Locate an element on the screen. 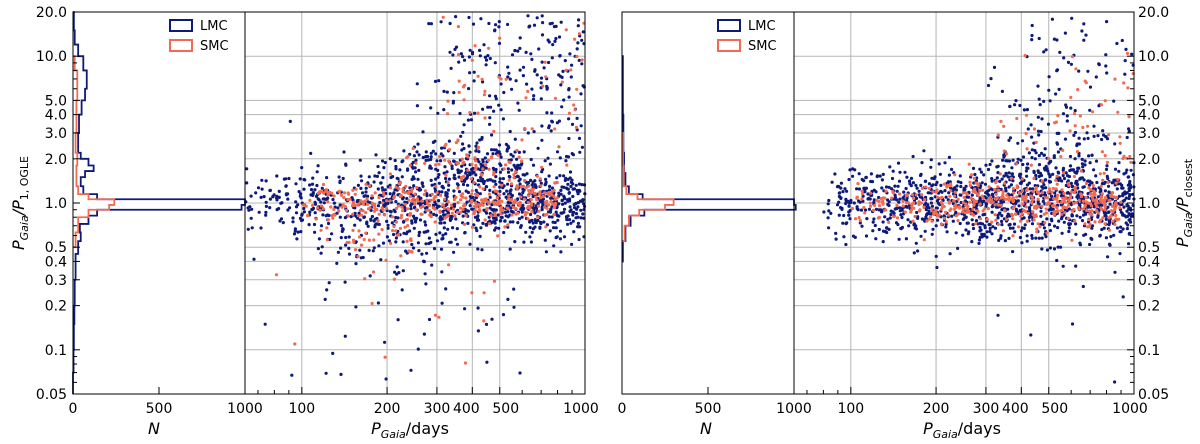 The image size is (1200, 444). histogram-smc is located at coordinates (94, 152).